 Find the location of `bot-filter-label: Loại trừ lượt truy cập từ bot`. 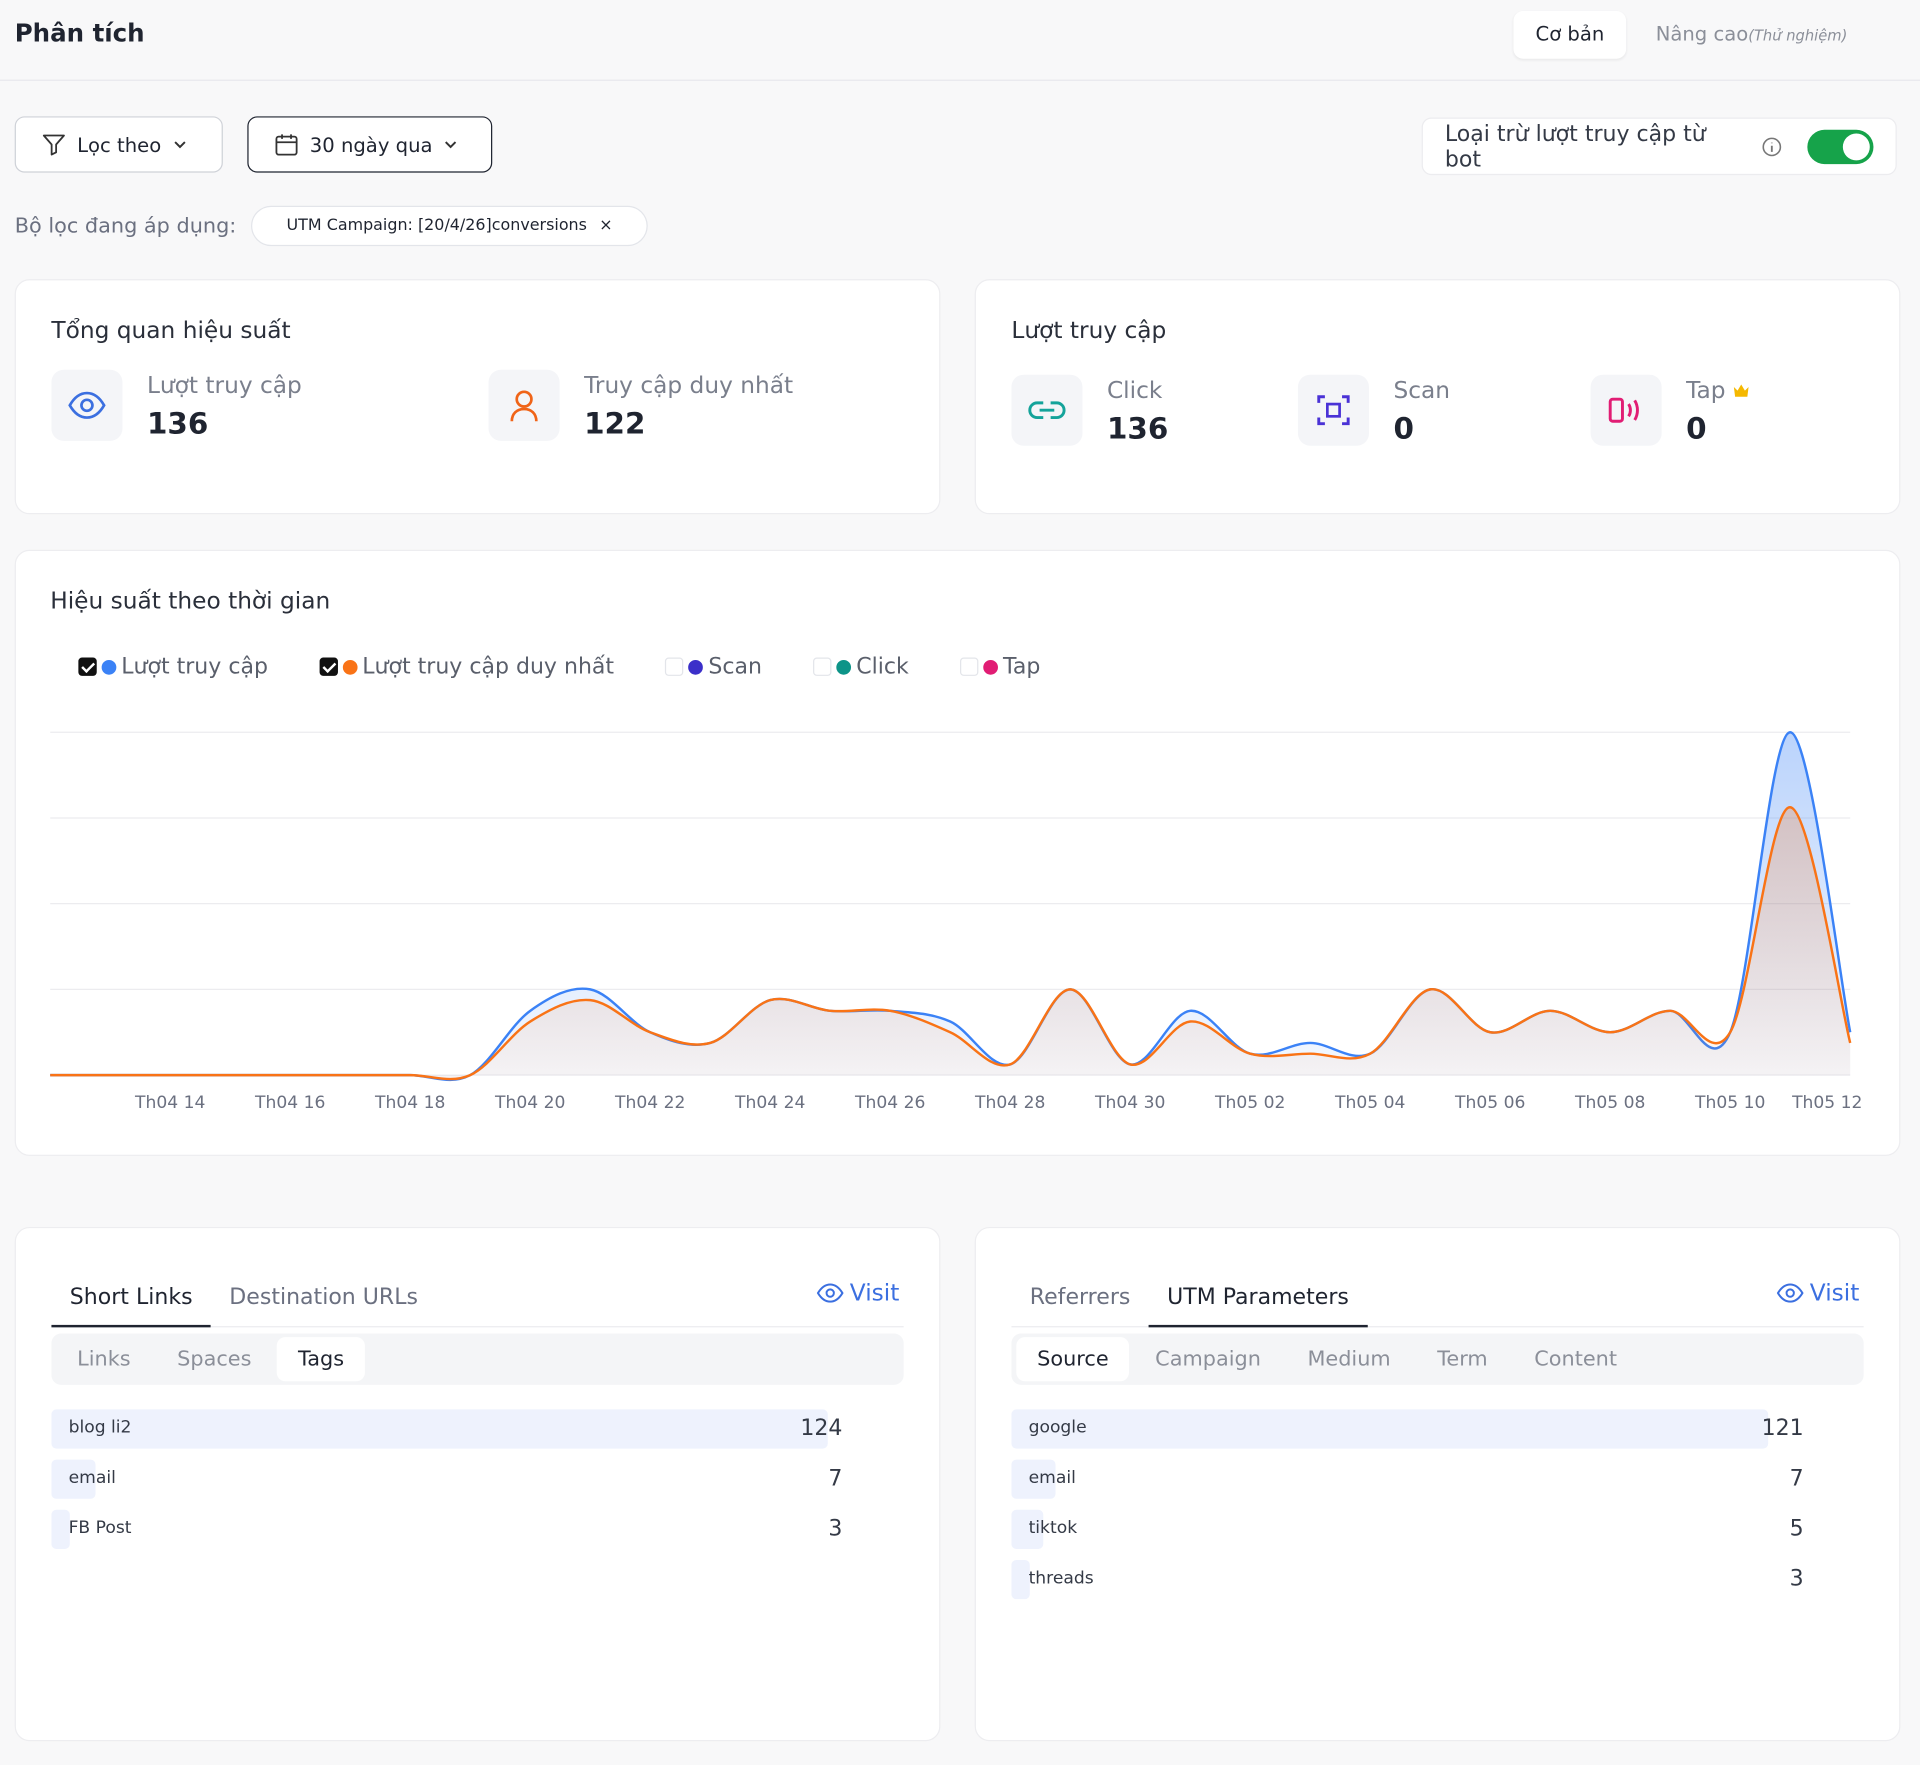

bot-filter-label: Loại trừ lượt truy cập từ bot is located at coordinates (1575, 146).